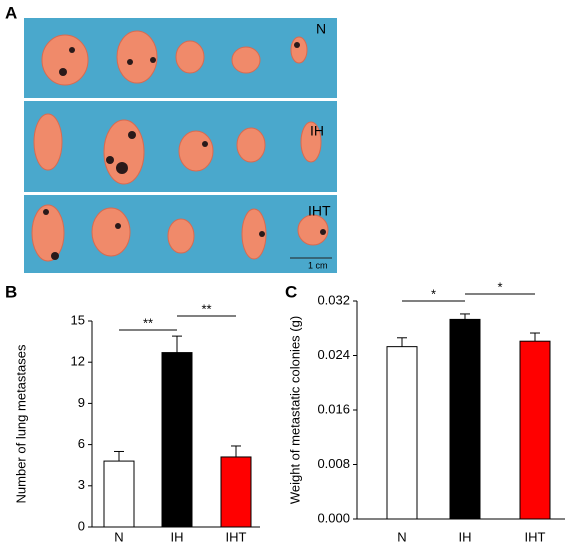 The height and width of the screenshot is (543, 567). What do you see at coordinates (11, 291) in the screenshot?
I see `panel-label: B` at bounding box center [11, 291].